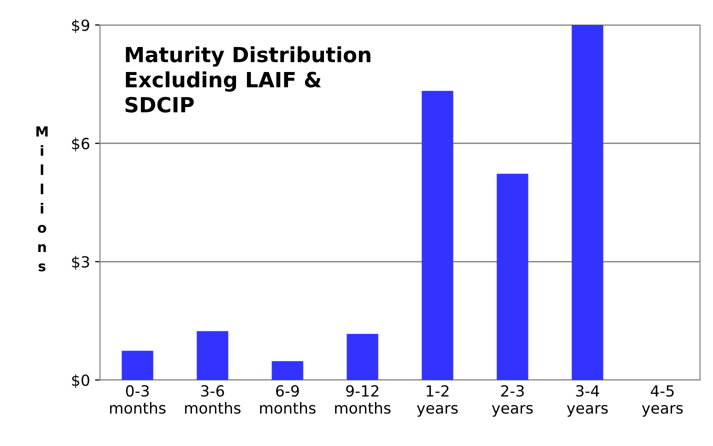 The height and width of the screenshot is (446, 713). I want to click on y-axis-title: Millions, so click(42, 199).